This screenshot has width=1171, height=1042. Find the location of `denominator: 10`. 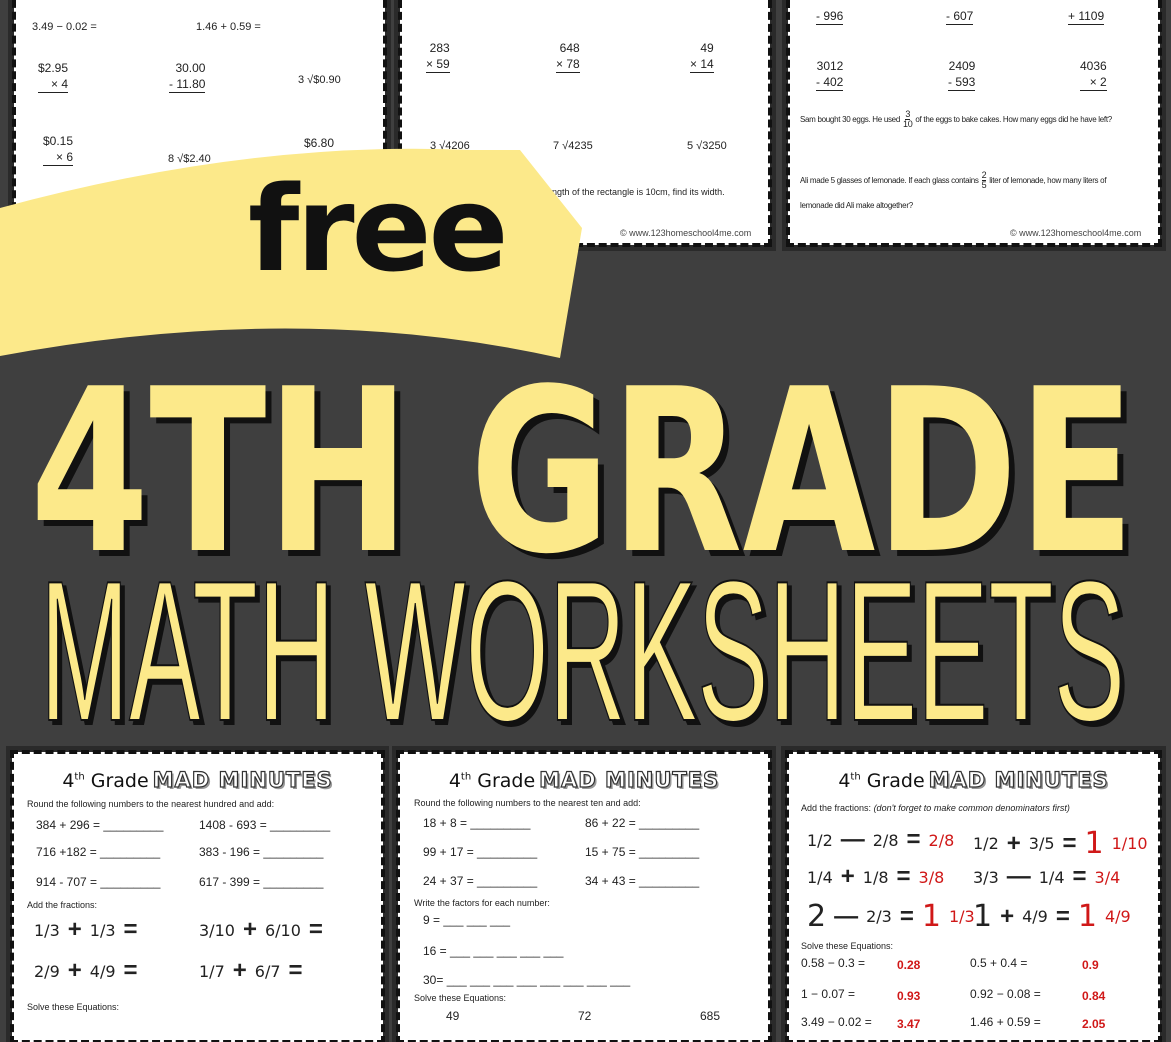

denominator: 10 is located at coordinates (907, 124).